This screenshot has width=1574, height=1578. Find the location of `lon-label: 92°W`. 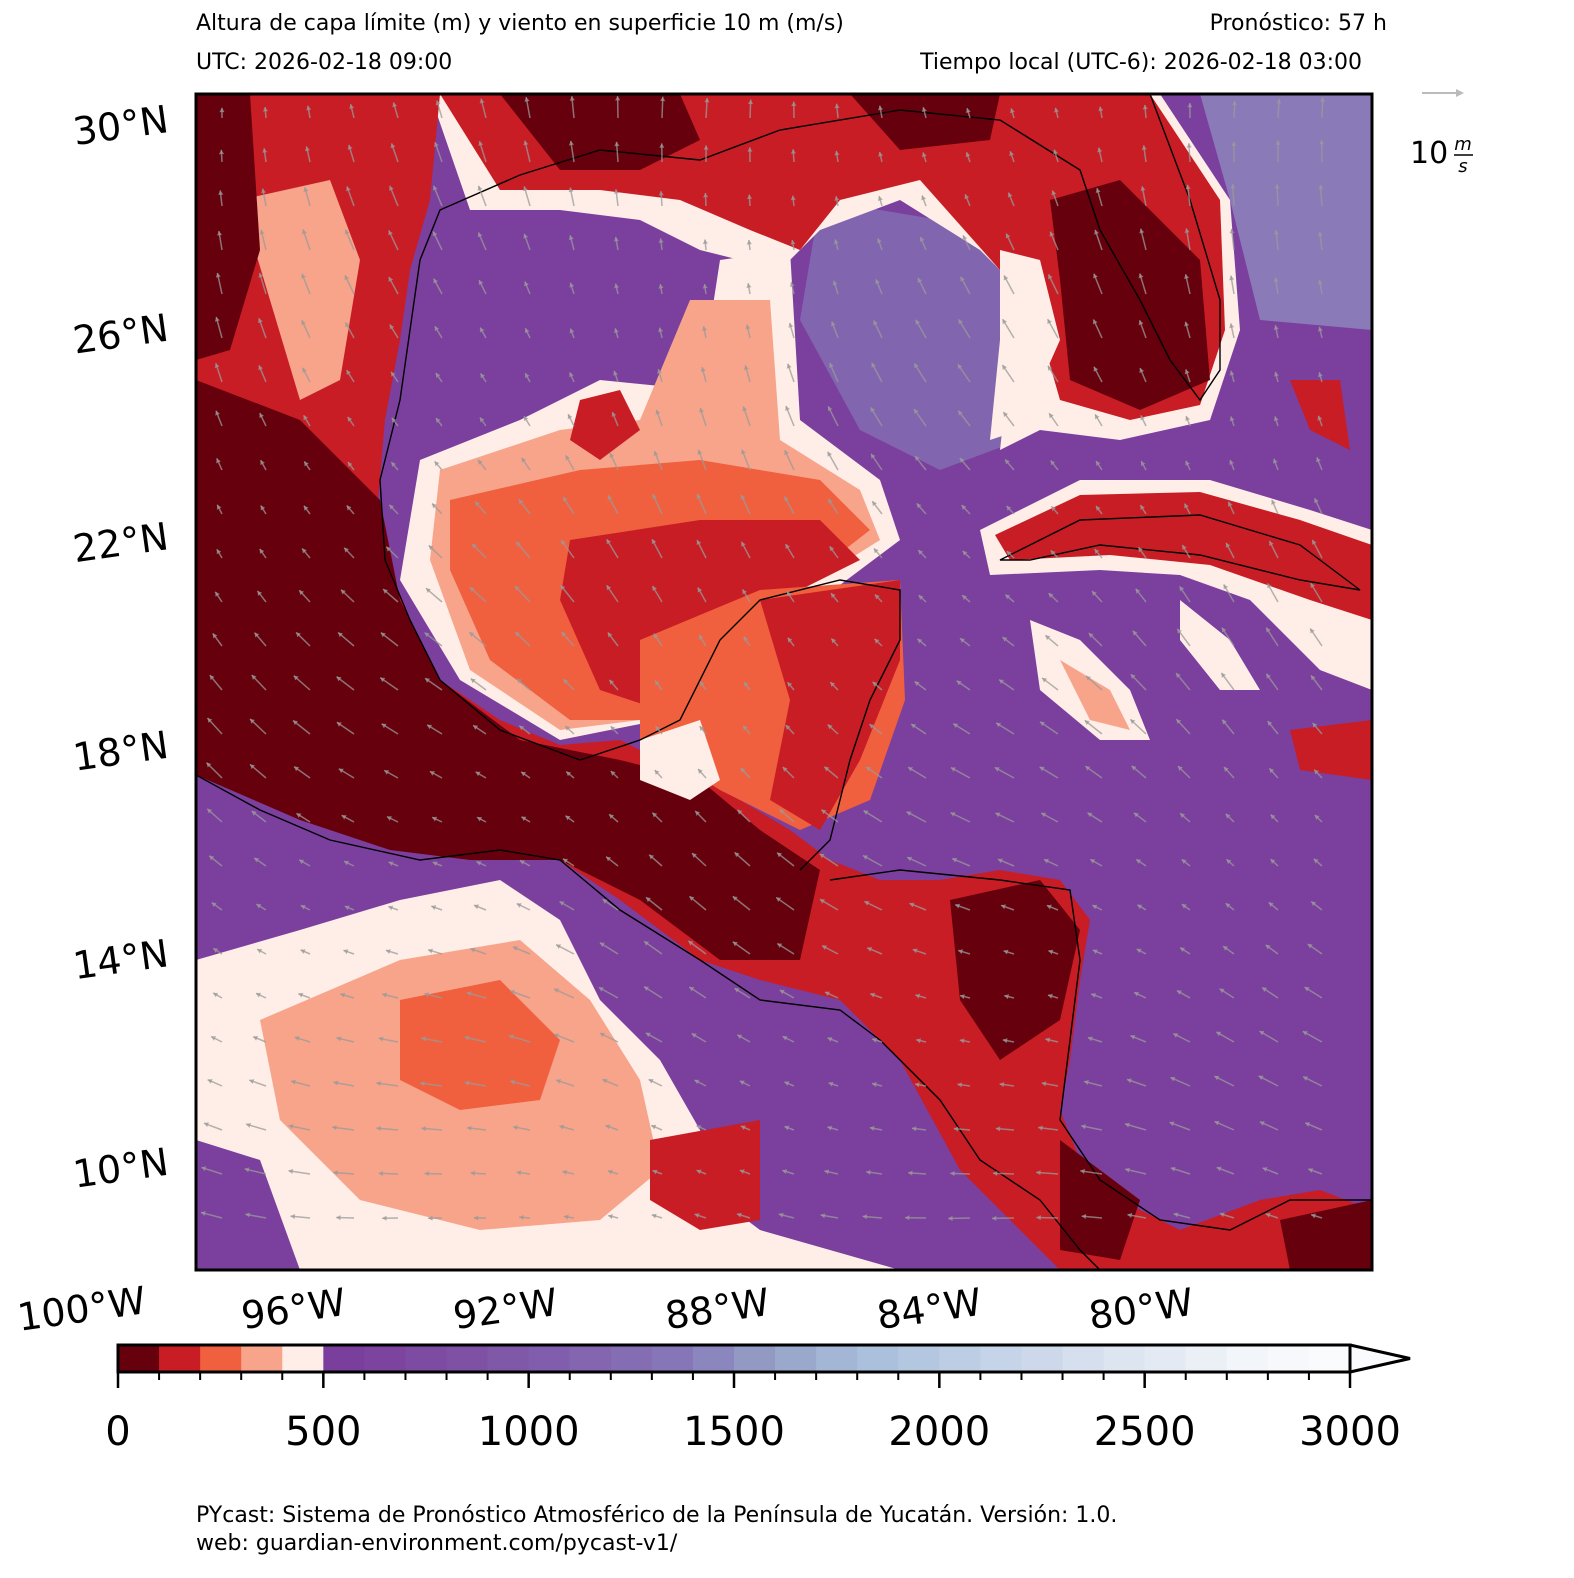

lon-label: 92°W is located at coordinates (505, 1309).